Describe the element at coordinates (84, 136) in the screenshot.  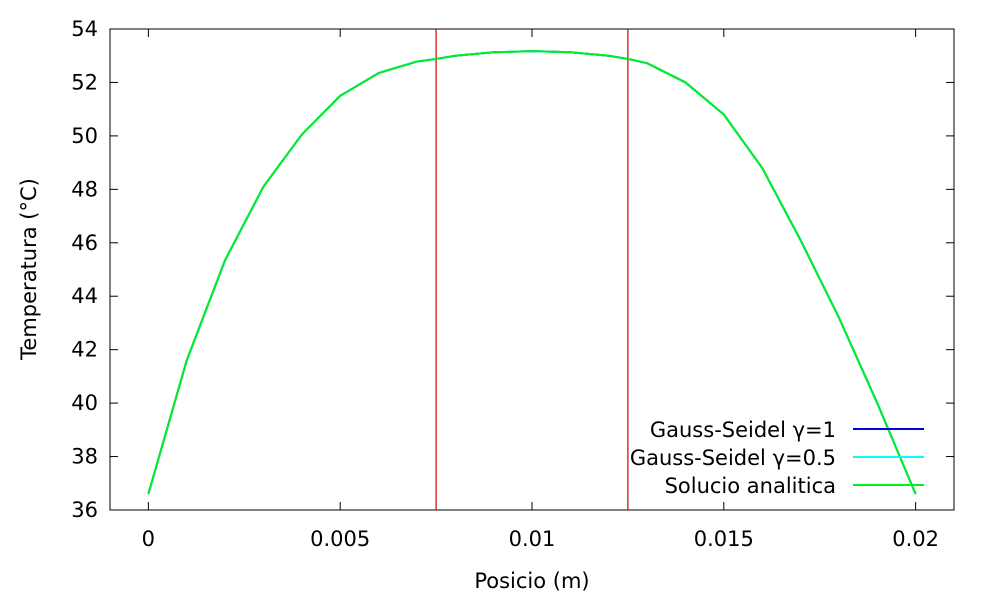
I see `y-tick-label: 50` at that location.